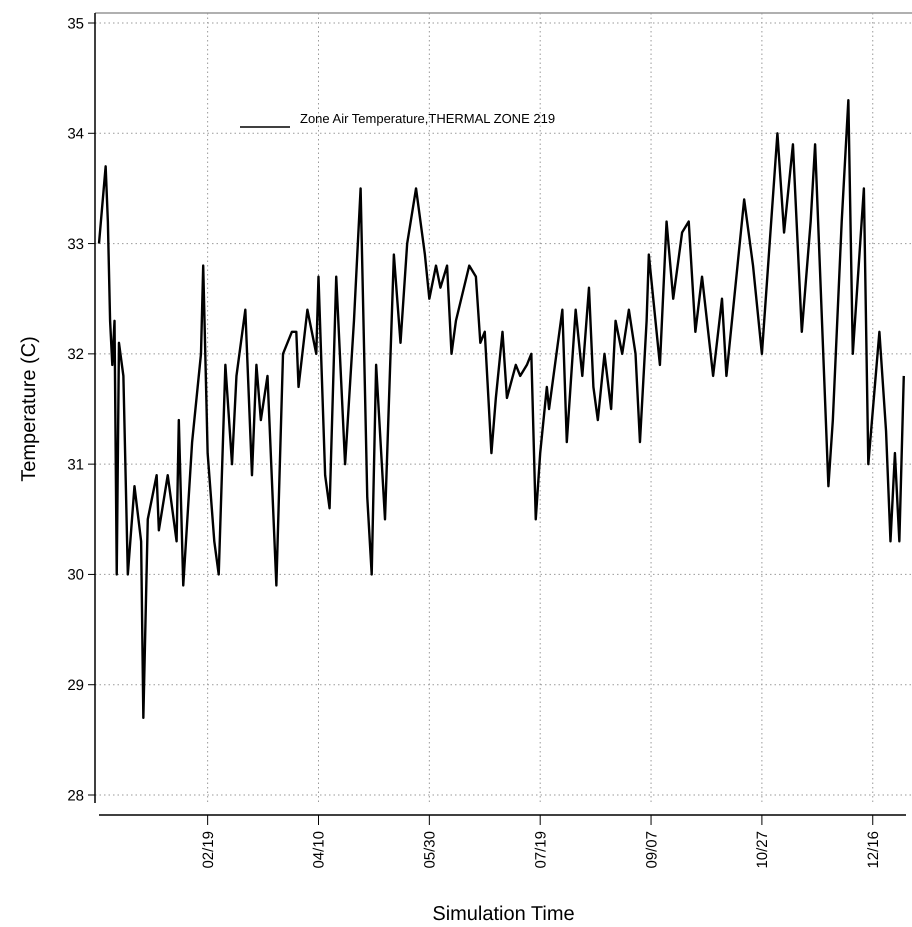 This screenshot has width=912, height=927. Describe the element at coordinates (29, 409) in the screenshot. I see `y-axis-title: Temperature (C)` at that location.